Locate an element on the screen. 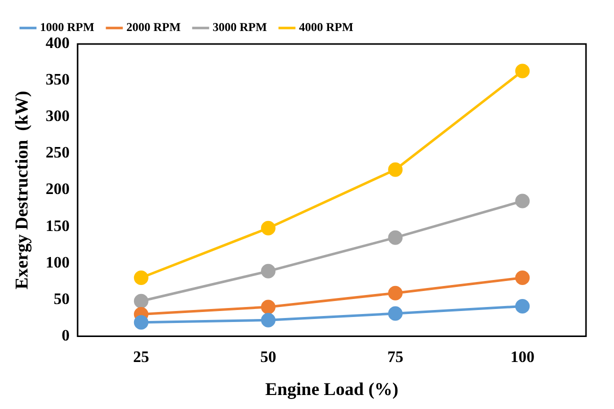  y-tick-label: 200 is located at coordinates (58, 189).